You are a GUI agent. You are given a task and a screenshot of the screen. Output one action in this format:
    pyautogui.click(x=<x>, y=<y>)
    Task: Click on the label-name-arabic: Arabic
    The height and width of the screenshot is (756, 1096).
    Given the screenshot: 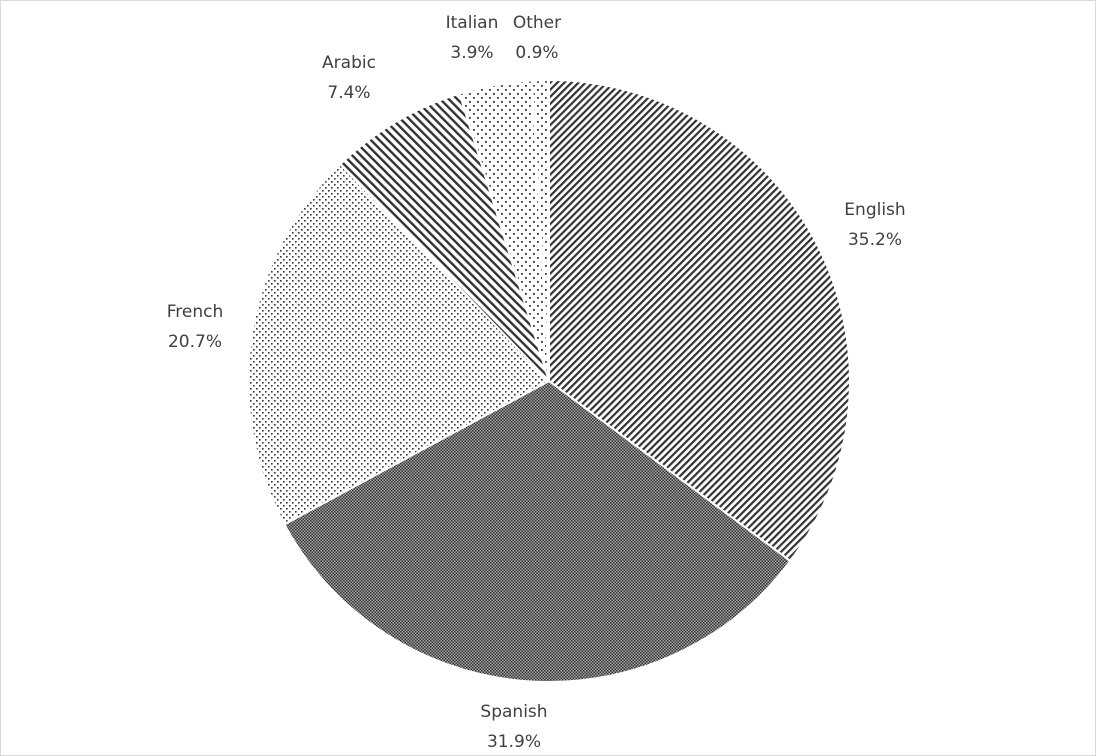 What is the action you would take?
    pyautogui.click(x=349, y=63)
    